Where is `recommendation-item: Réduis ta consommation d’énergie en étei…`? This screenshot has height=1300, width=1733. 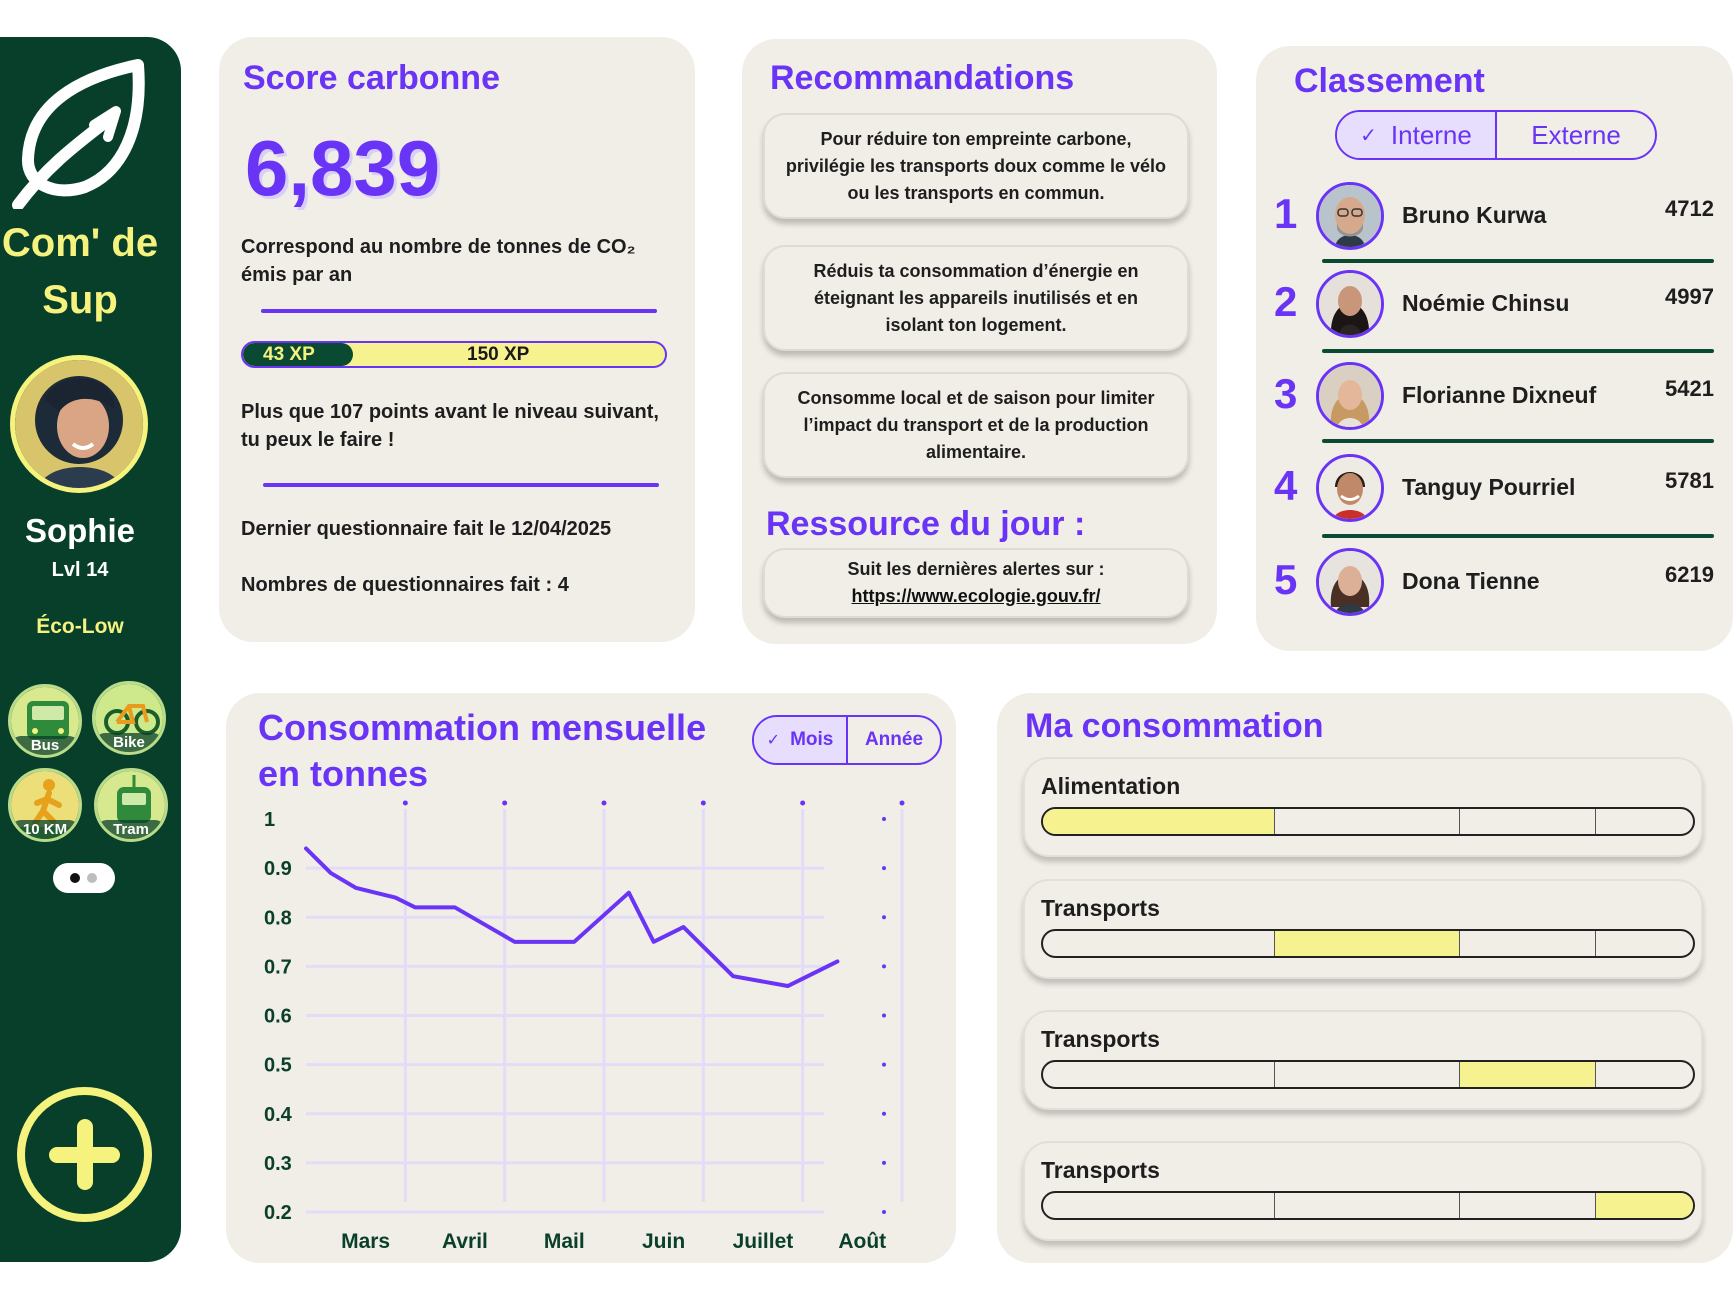
recommendation-item: Réduis ta consommation d’énergie en étei… is located at coordinates (976, 298).